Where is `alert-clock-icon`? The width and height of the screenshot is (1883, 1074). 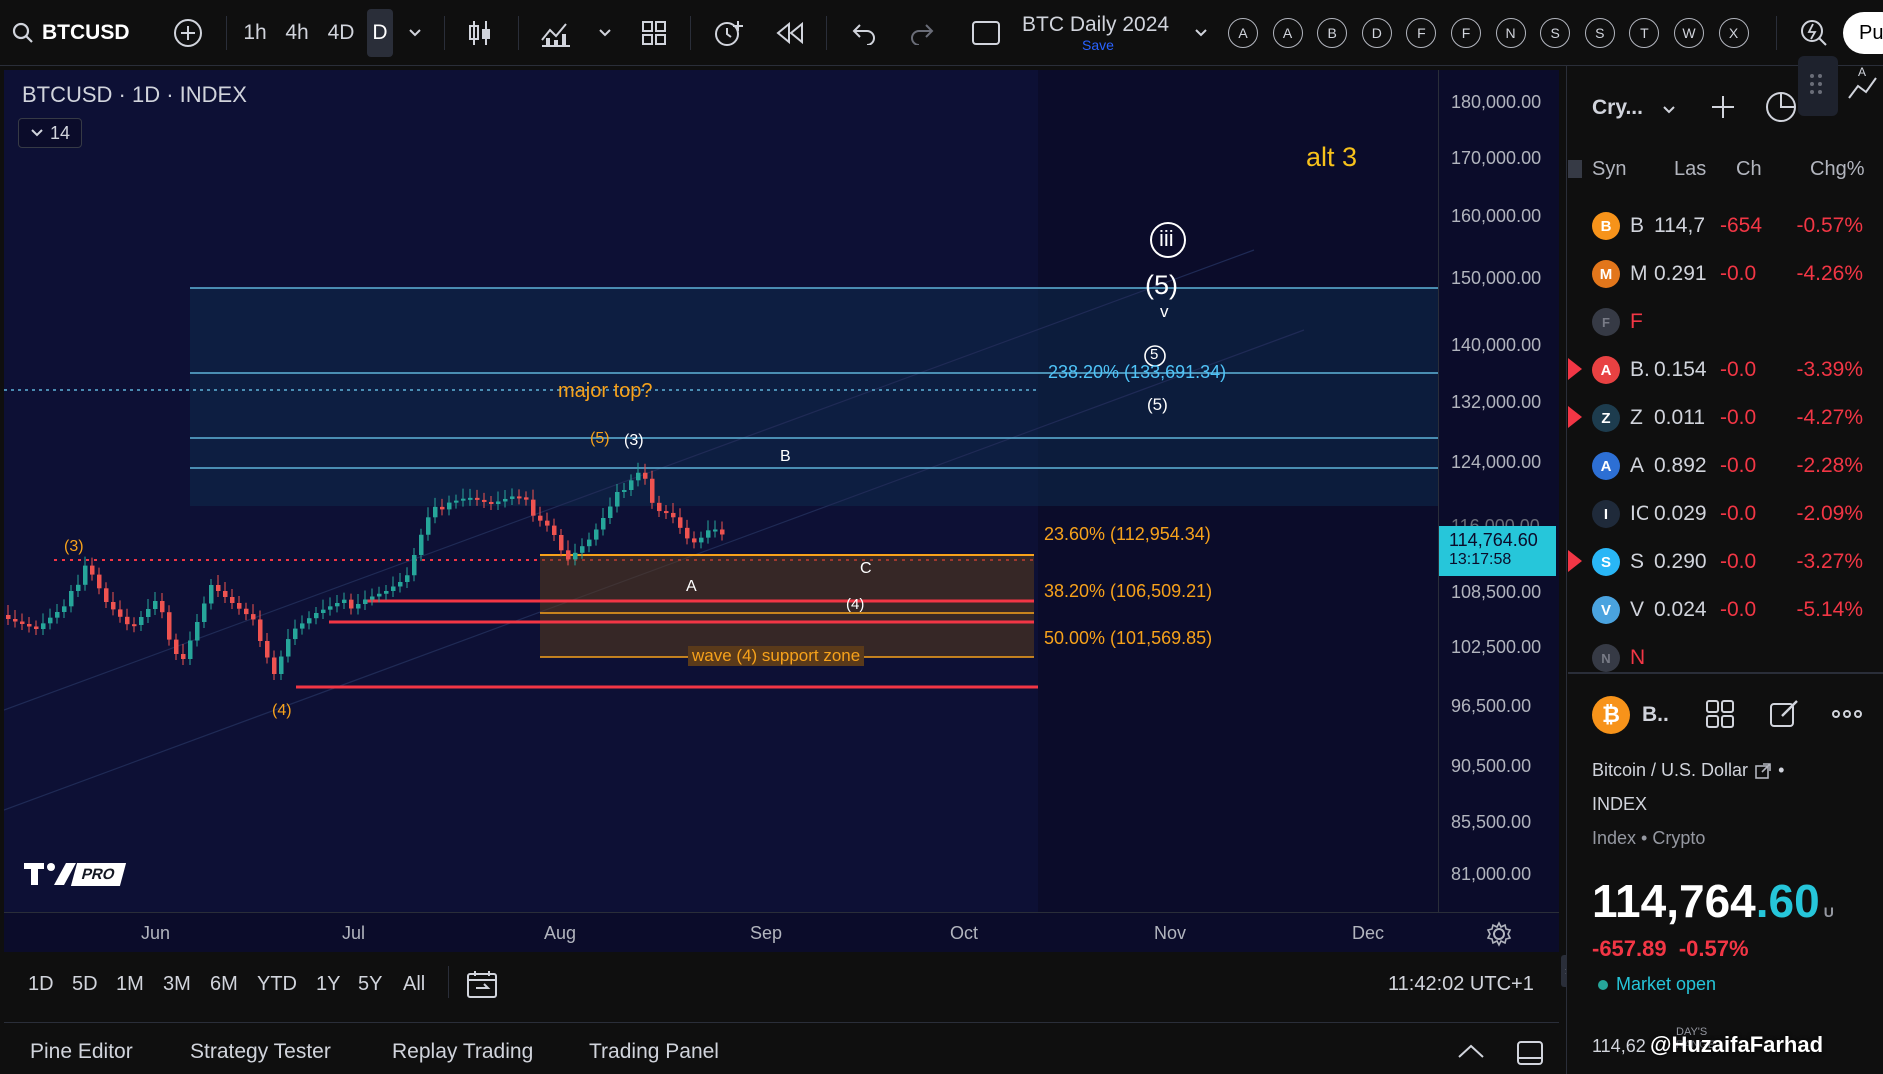 alert-clock-icon is located at coordinates (729, 33).